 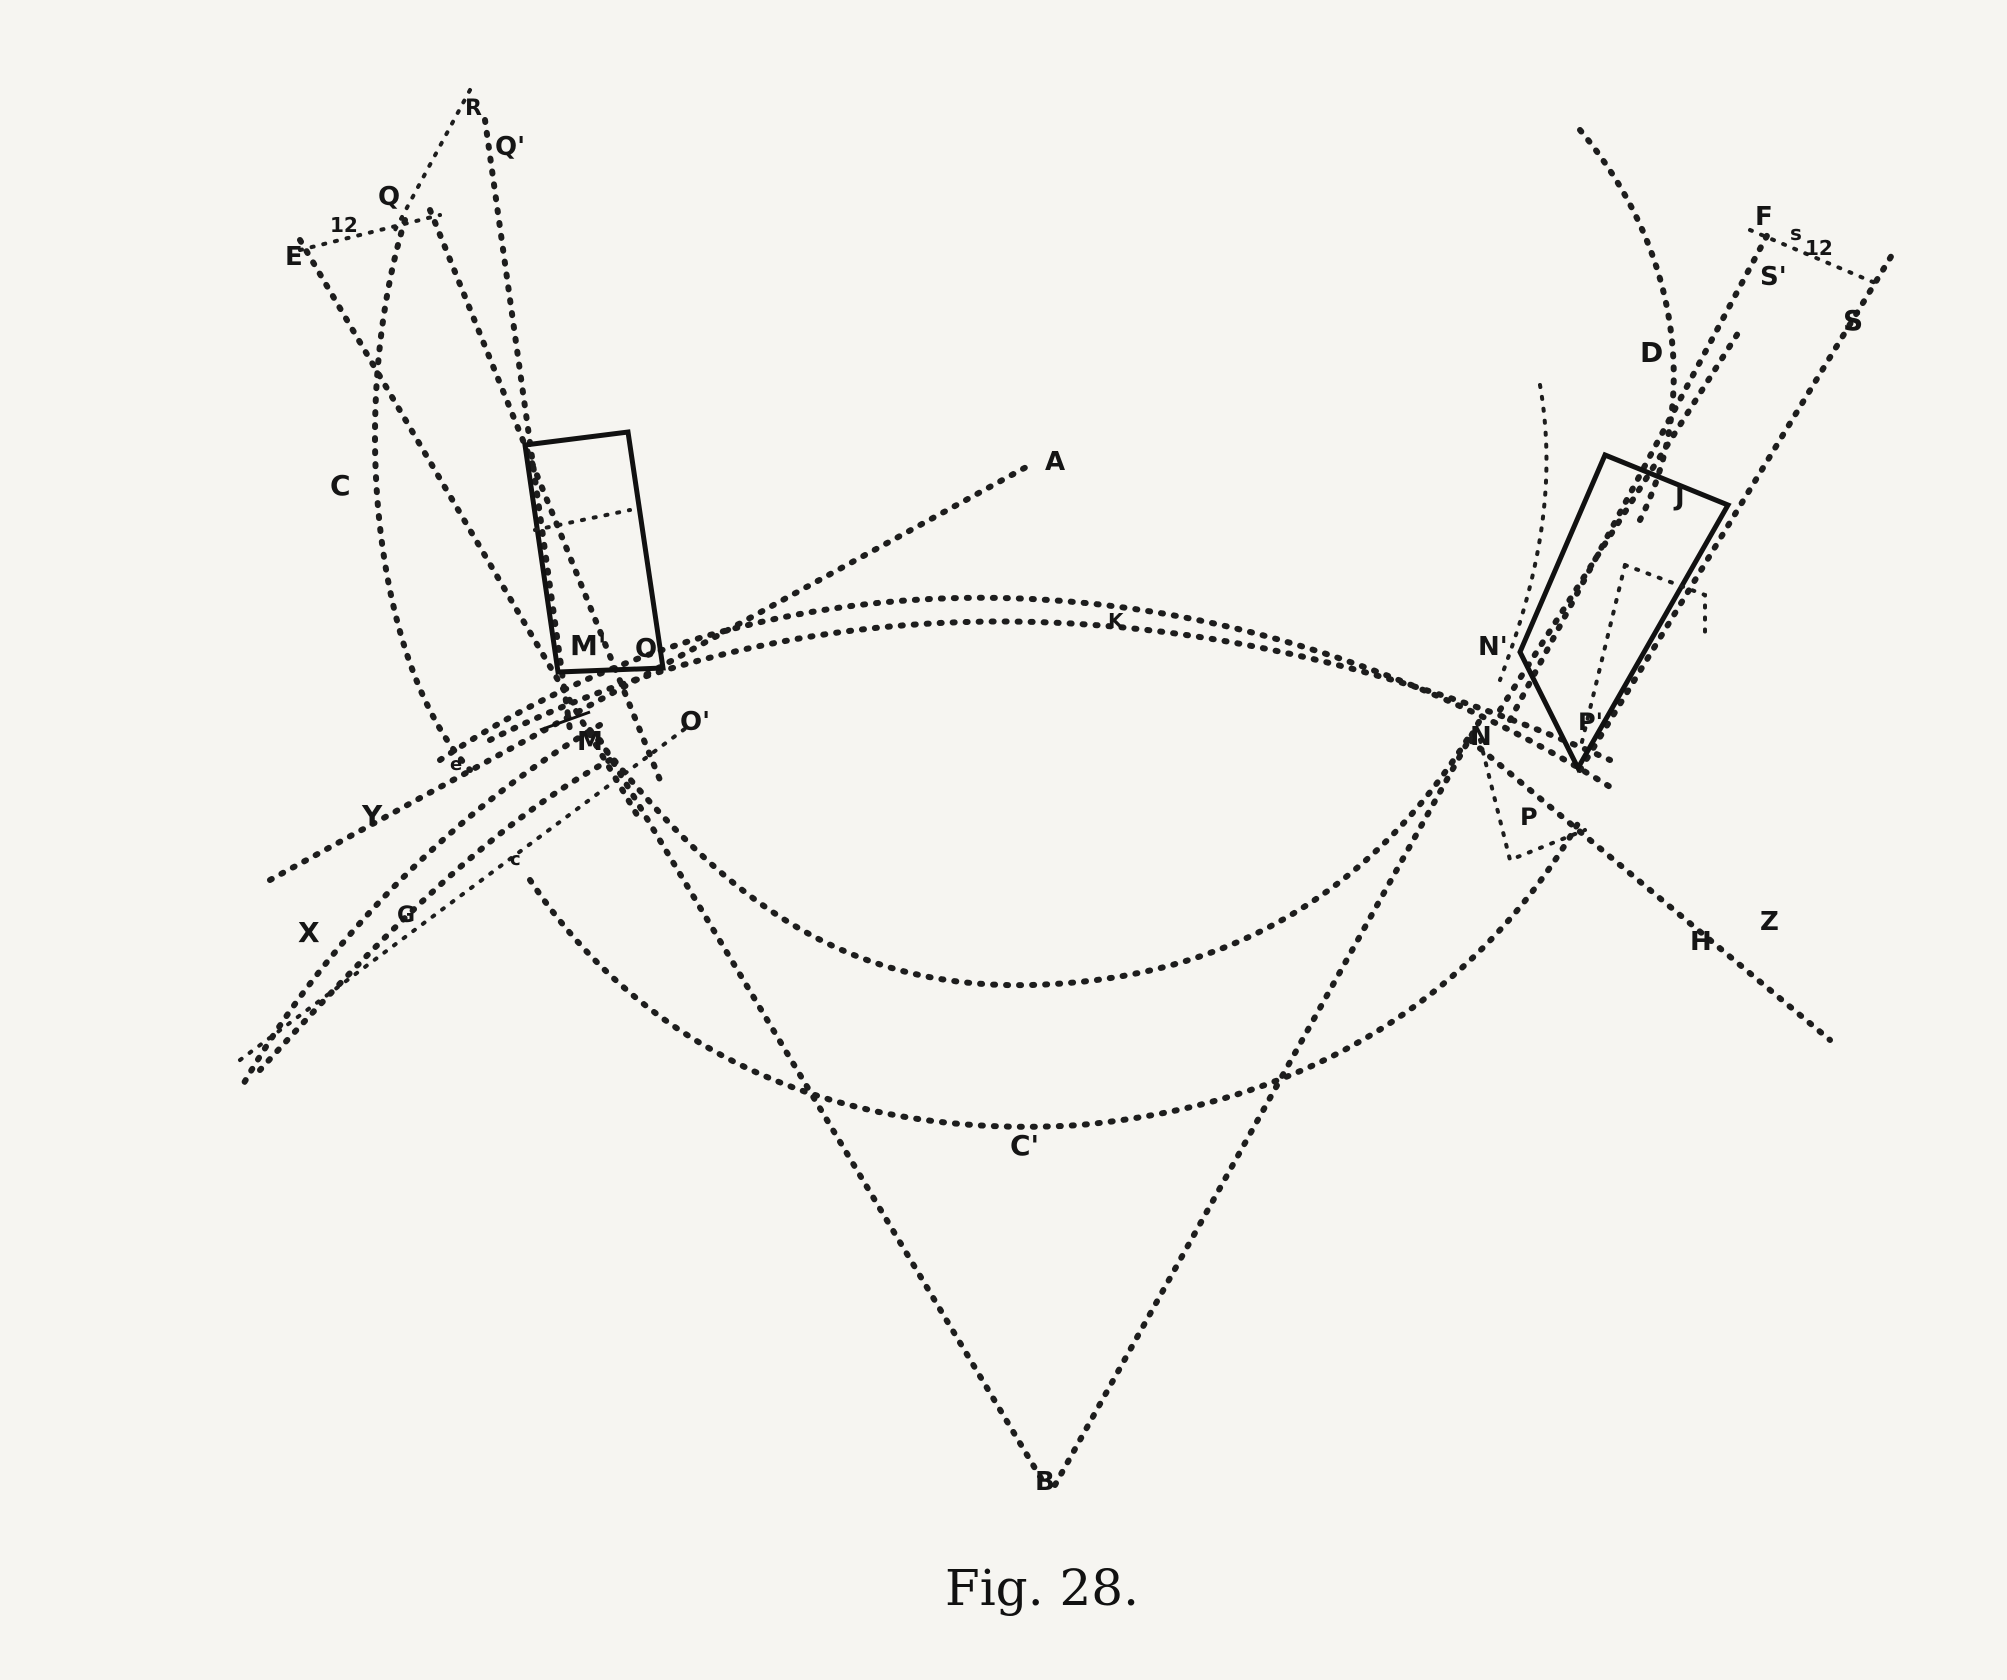 I want to click on left-arc-c, so click(x=422, y=495).